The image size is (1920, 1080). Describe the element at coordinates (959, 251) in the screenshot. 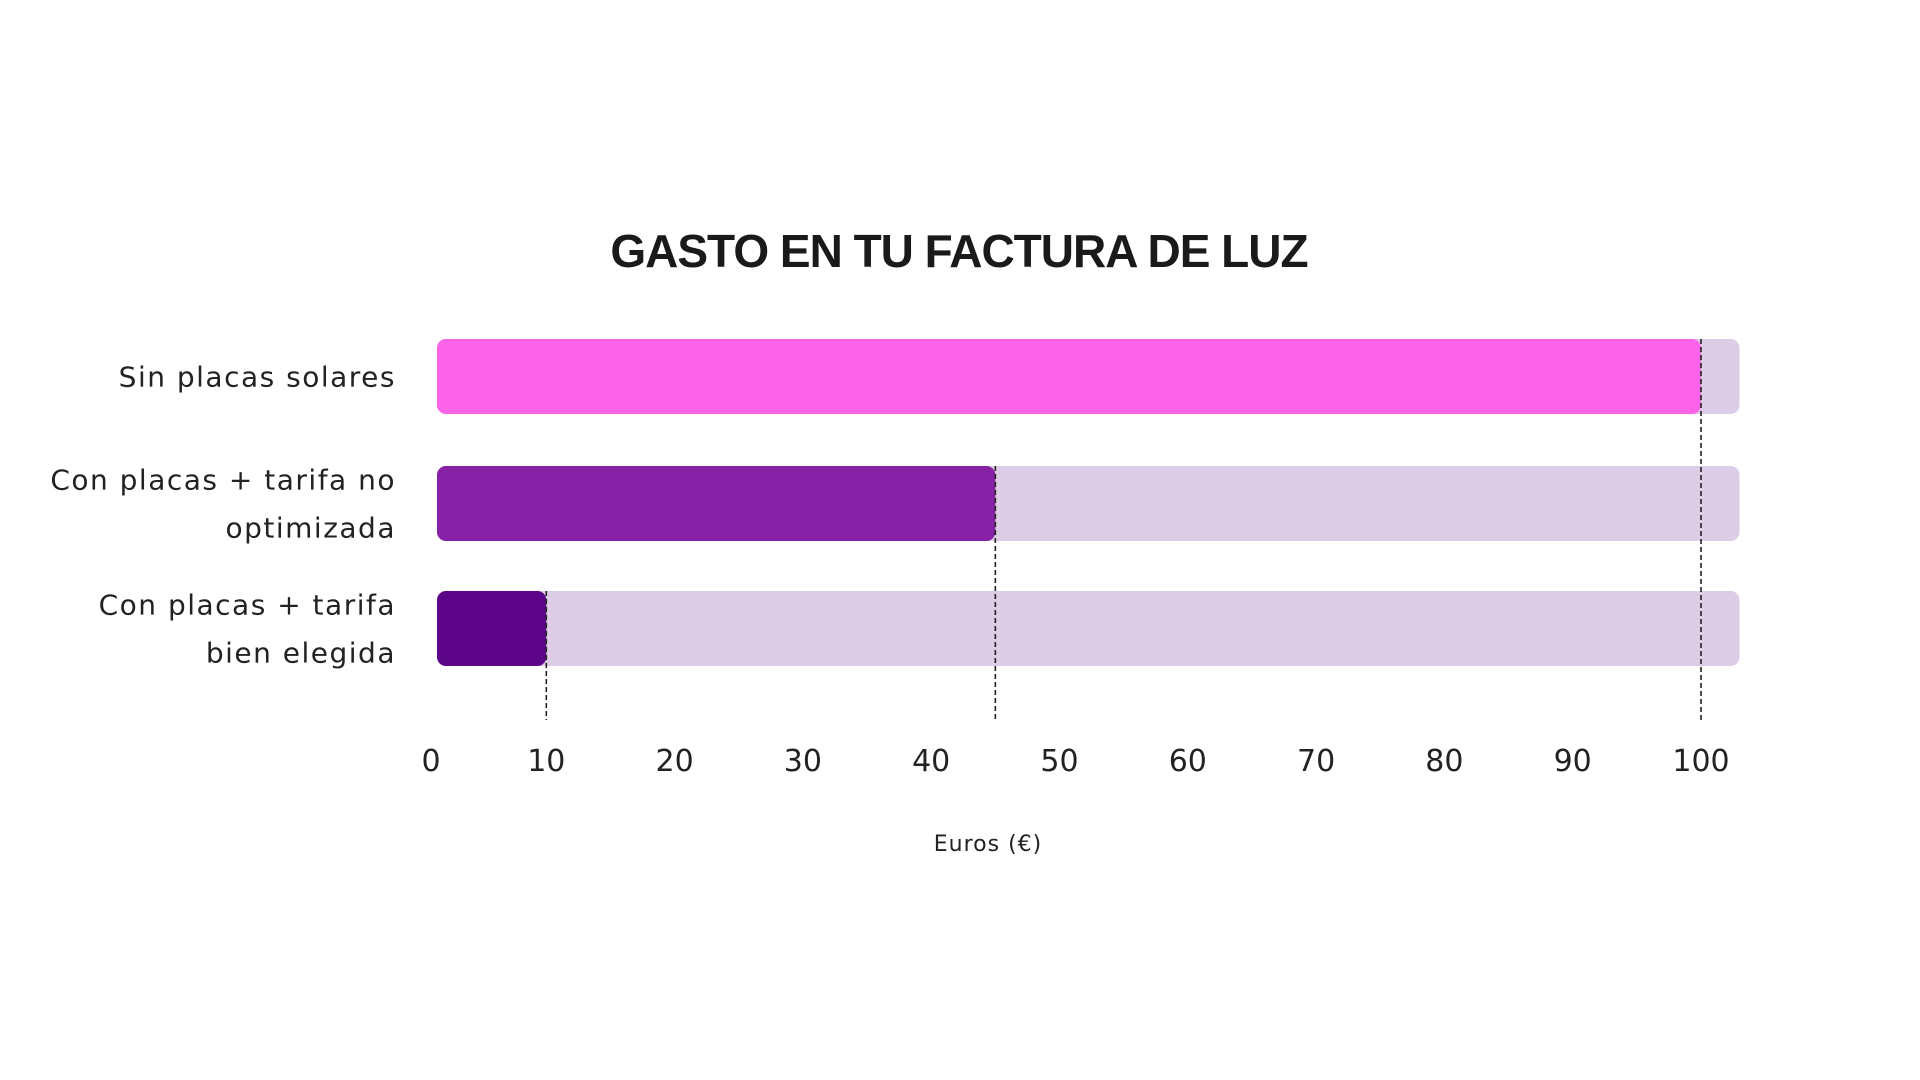

I see `chart-title: GASTO EN TU FACTURA DE LUZ` at that location.